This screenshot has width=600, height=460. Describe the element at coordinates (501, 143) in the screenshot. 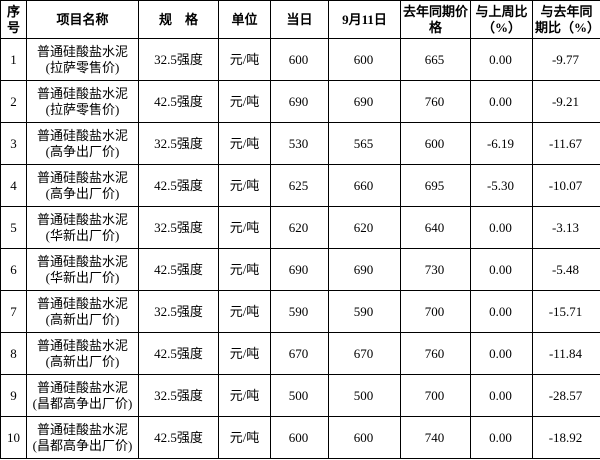

I see `number-cell: -6.19` at that location.